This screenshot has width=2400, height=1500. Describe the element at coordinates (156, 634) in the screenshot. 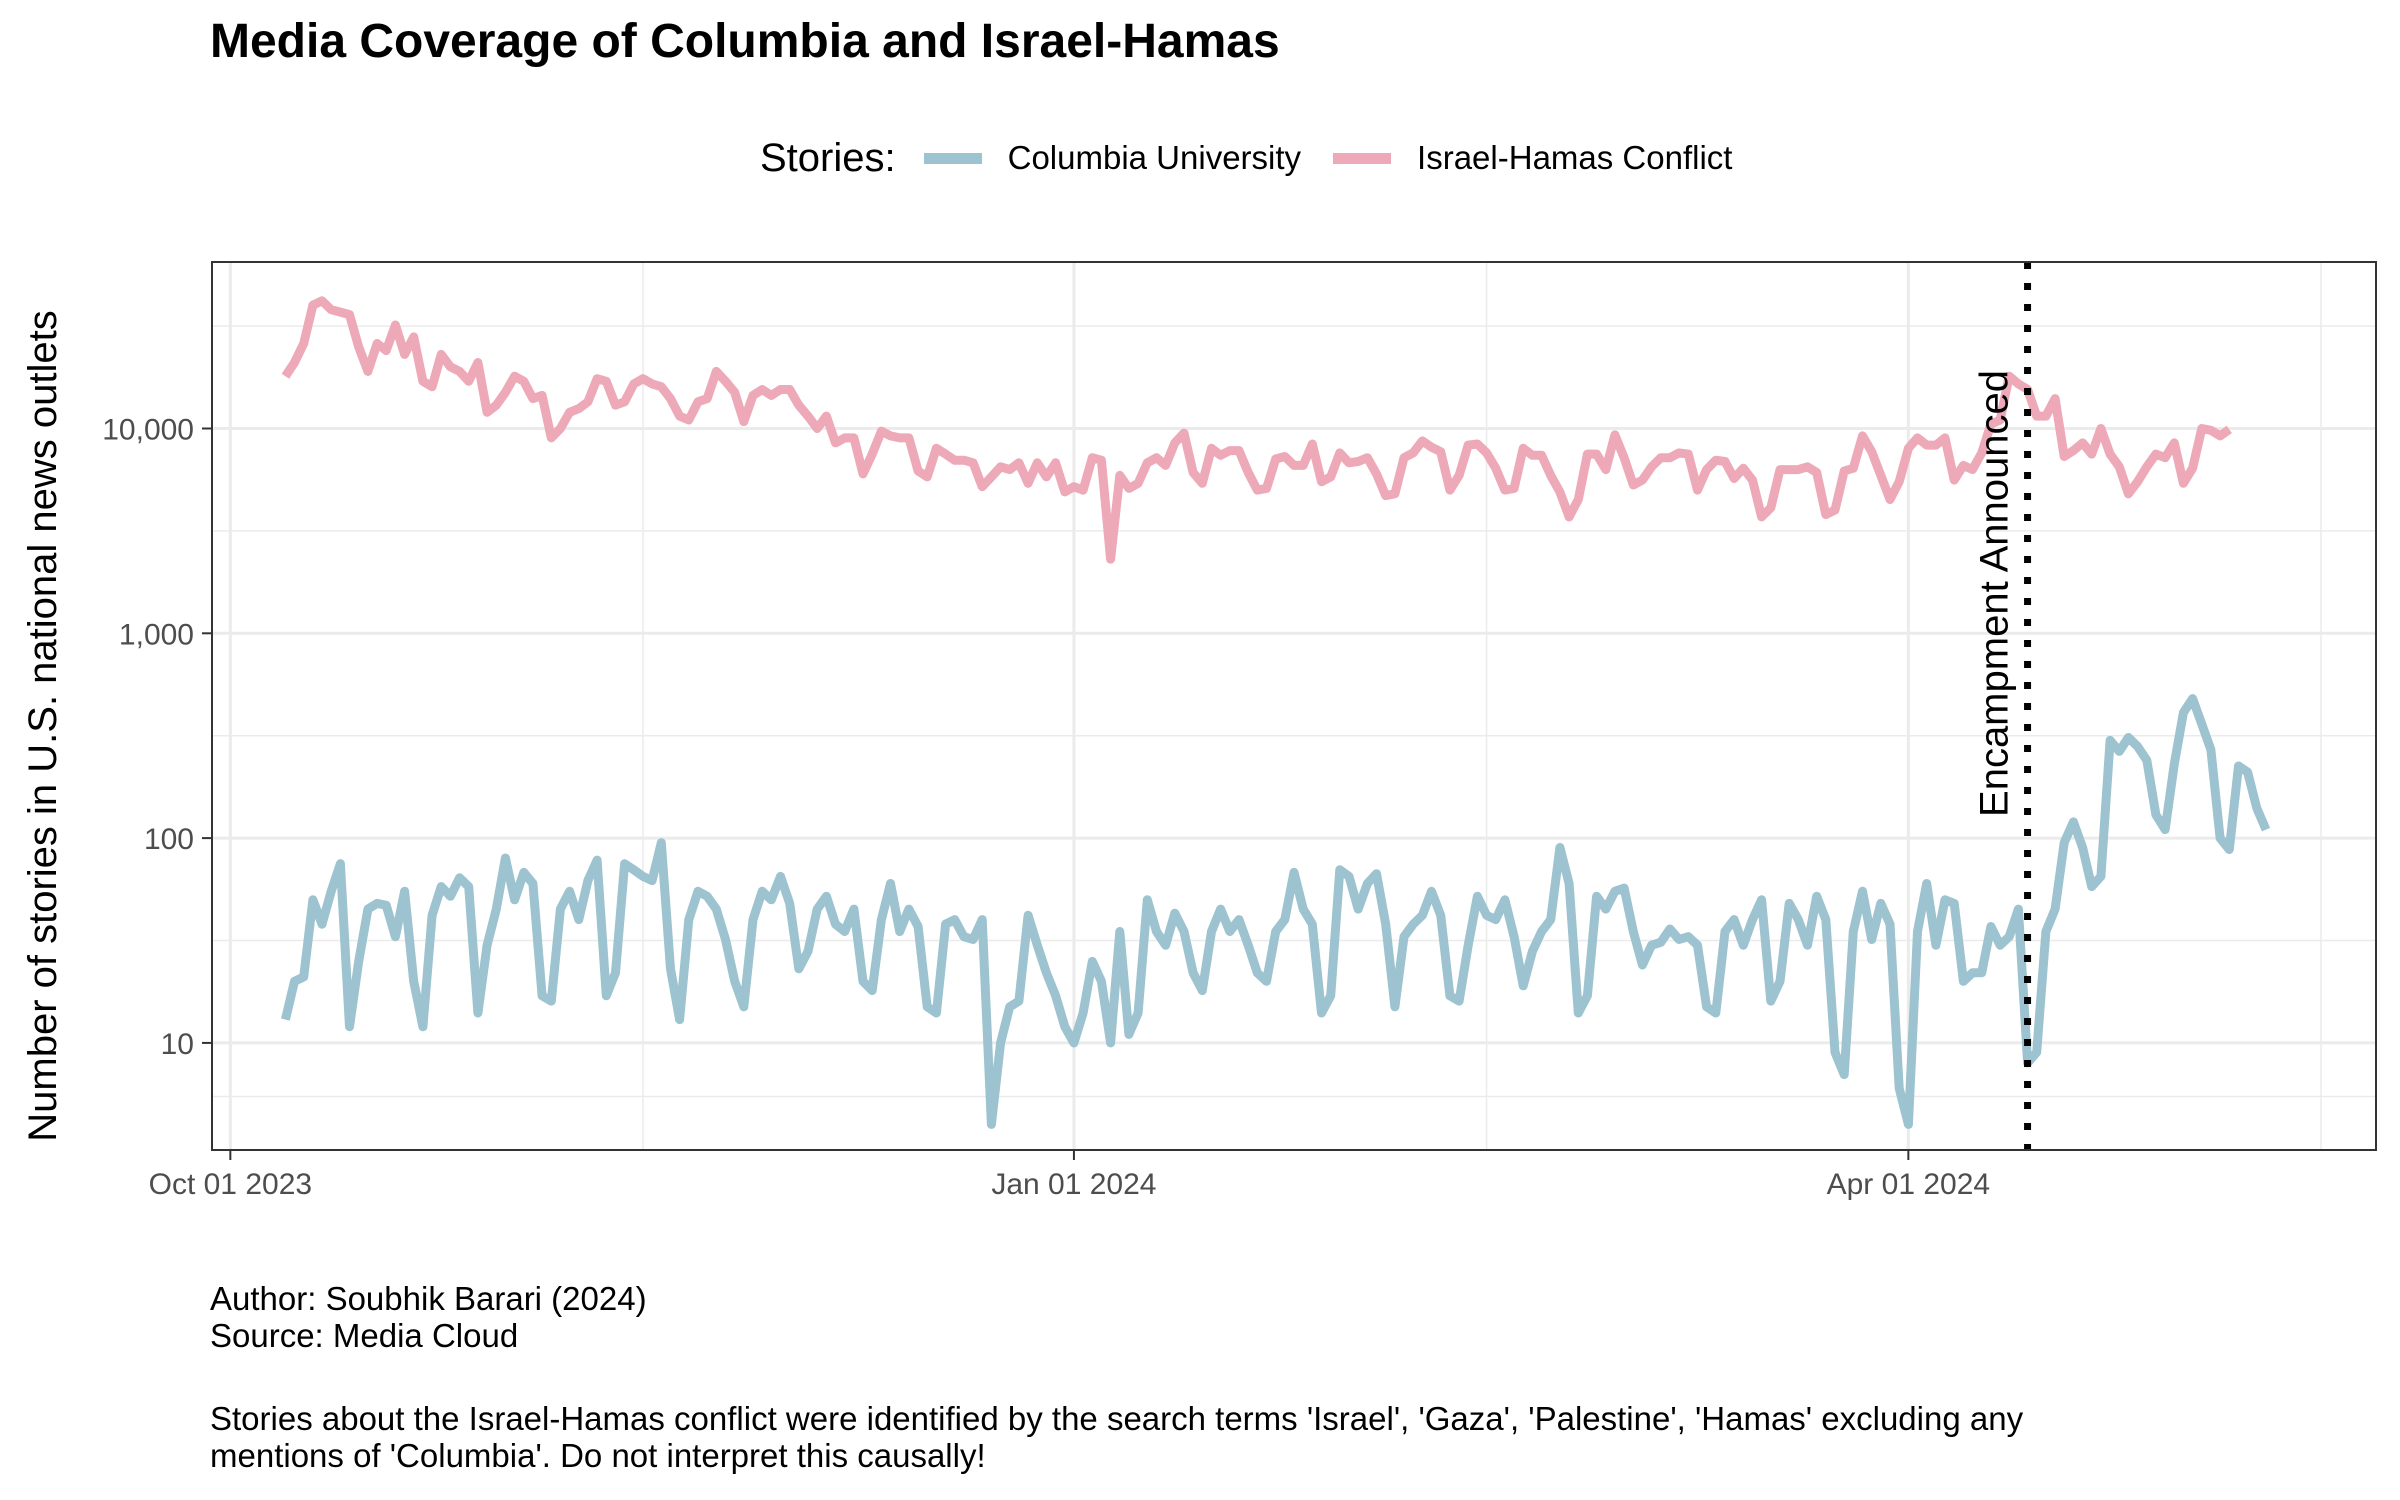

I see `y-tick-label: 1,000` at that location.